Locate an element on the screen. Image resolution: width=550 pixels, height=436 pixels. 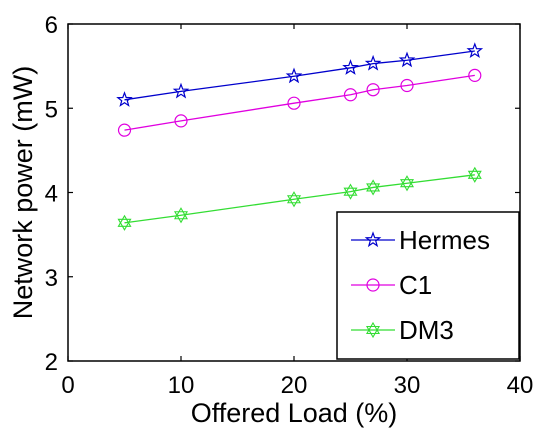
y-tick-labels: 2 3 4 5 6 is located at coordinates (51, 194).